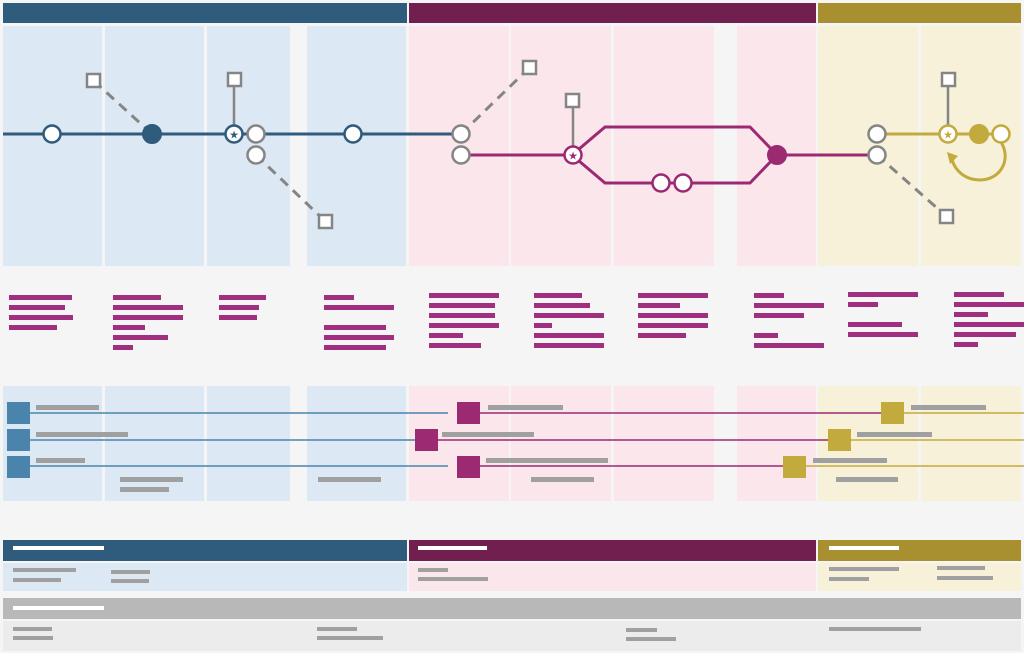 The width and height of the screenshot is (1024, 653). Describe the element at coordinates (516, 321) in the screenshot. I see `text-placeholder-blocks` at that location.